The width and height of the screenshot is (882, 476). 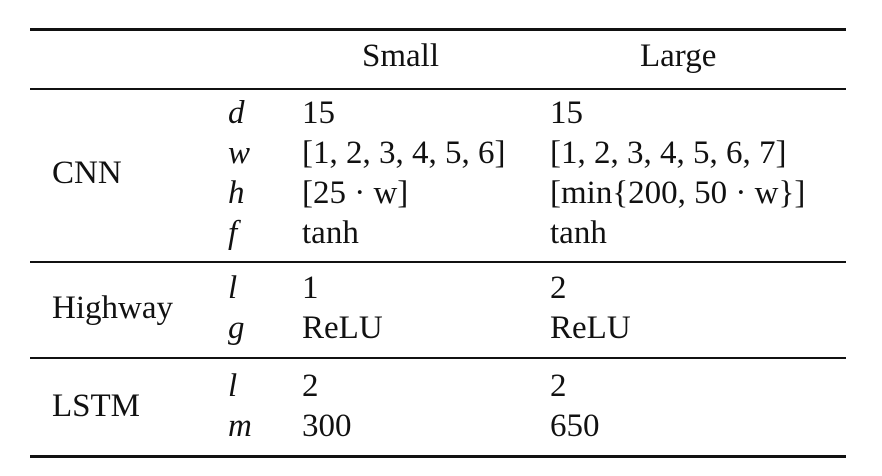 What do you see at coordinates (678, 56) in the screenshot?
I see `header-large: Large` at bounding box center [678, 56].